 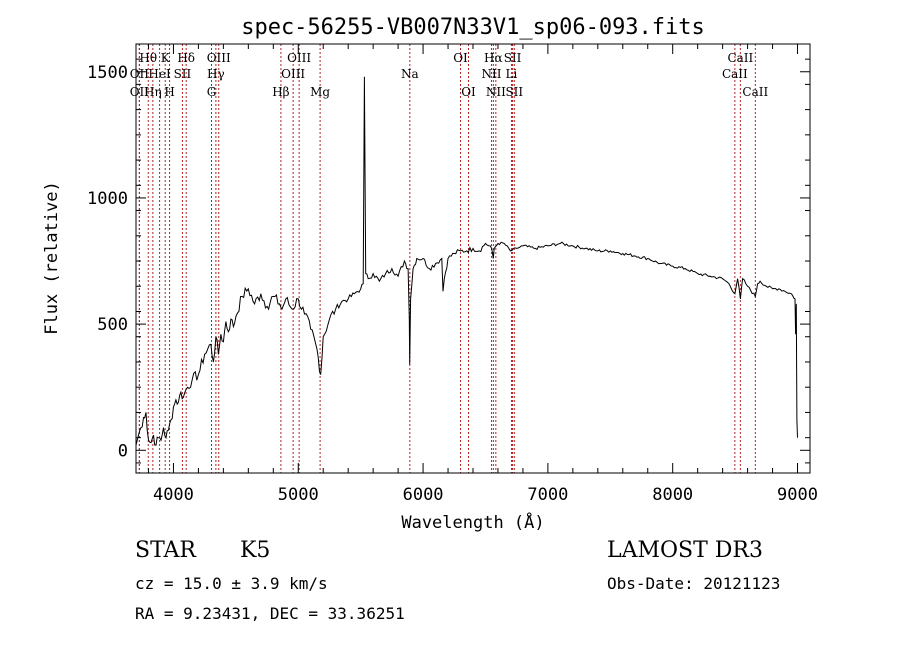 I want to click on x-tick-label: 6000, so click(x=423, y=495).